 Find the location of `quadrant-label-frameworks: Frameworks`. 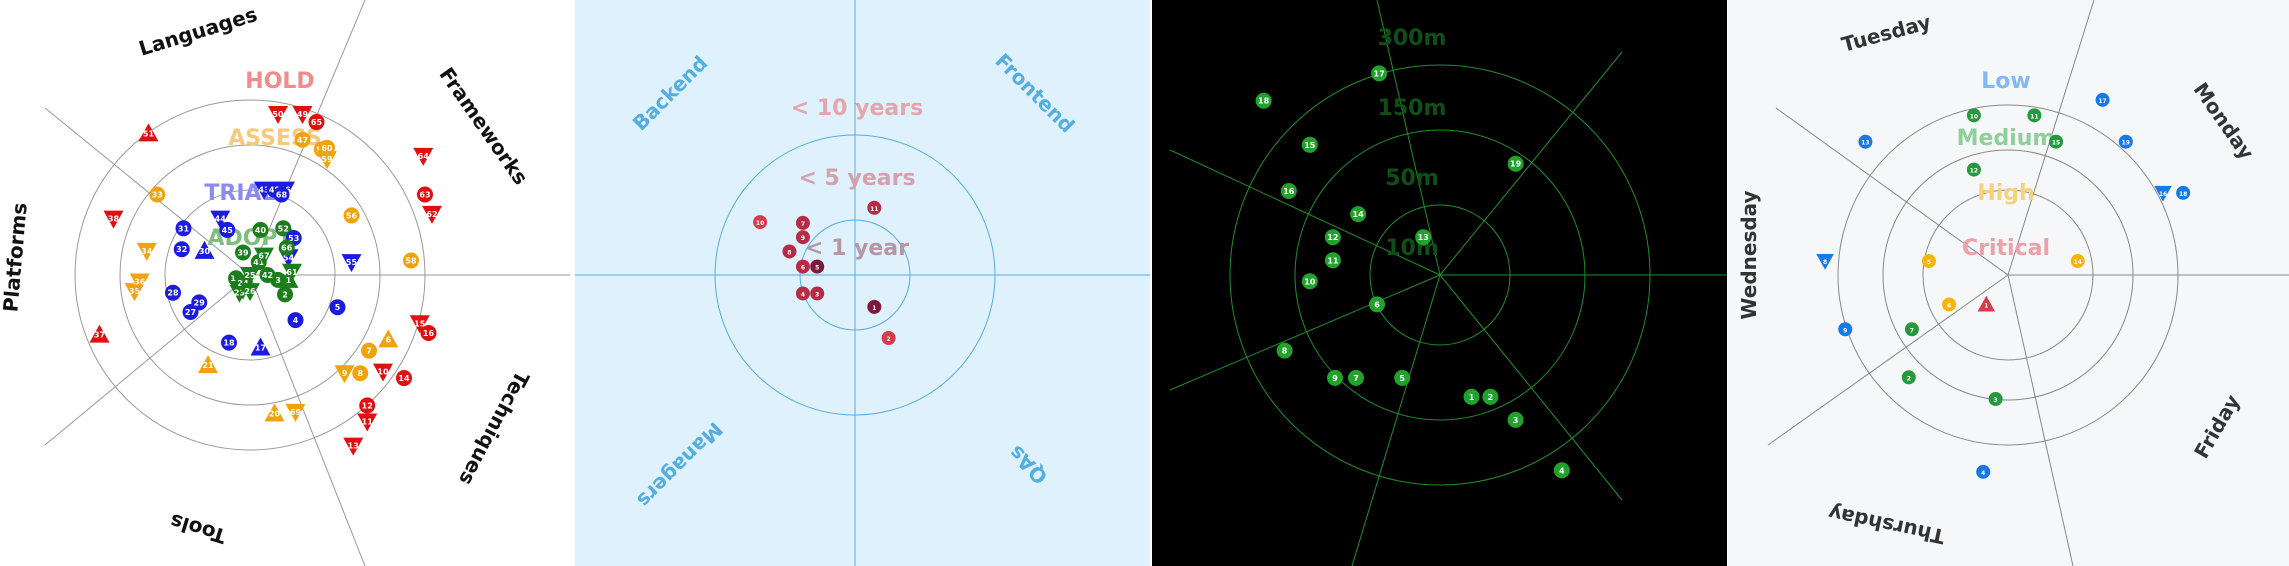

quadrant-label-frameworks: Frameworks is located at coordinates (483, 126).